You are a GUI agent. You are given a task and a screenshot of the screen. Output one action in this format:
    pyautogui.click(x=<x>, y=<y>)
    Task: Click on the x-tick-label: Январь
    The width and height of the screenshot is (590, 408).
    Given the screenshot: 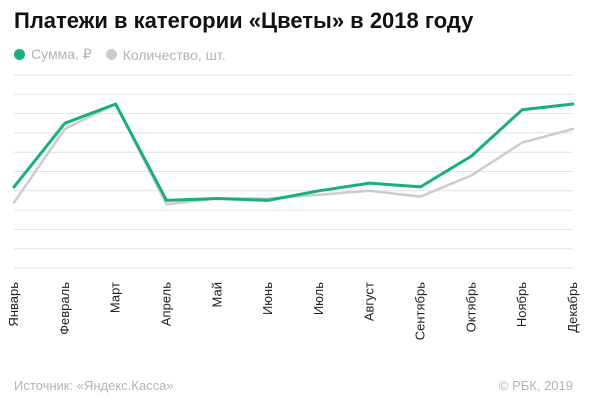 What is the action you would take?
    pyautogui.click(x=13, y=304)
    